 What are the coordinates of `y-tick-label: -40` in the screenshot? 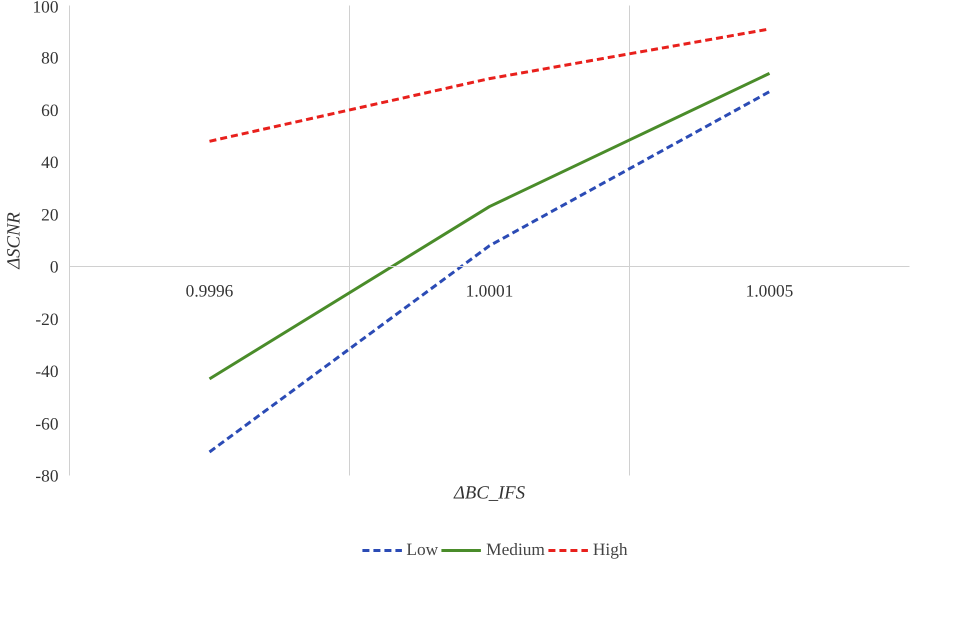 It's located at (47, 372).